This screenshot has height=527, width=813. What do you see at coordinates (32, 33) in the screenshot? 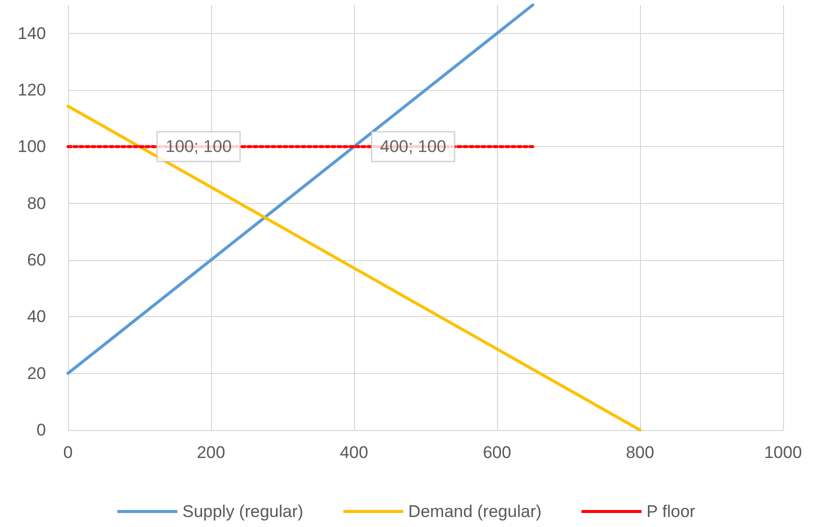
I see `y-tick-label: 140` at bounding box center [32, 33].